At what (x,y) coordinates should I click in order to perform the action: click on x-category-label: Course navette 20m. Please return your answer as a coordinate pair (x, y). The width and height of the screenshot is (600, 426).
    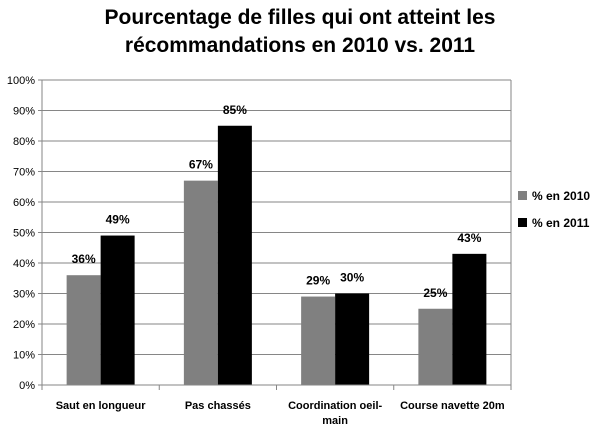
    Looking at the image, I should click on (452, 406).